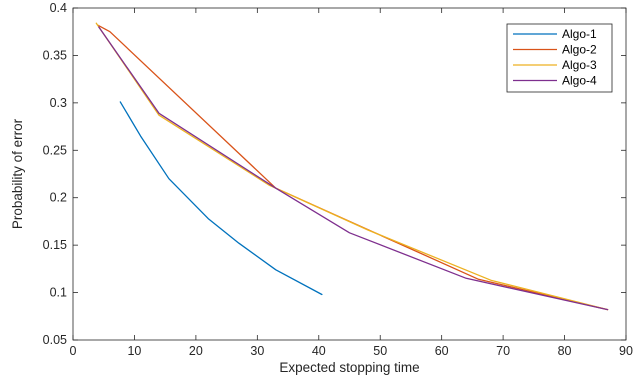 The width and height of the screenshot is (641, 379). Describe the element at coordinates (17, 173) in the screenshot. I see `y-axis-label: Probability of error` at that location.